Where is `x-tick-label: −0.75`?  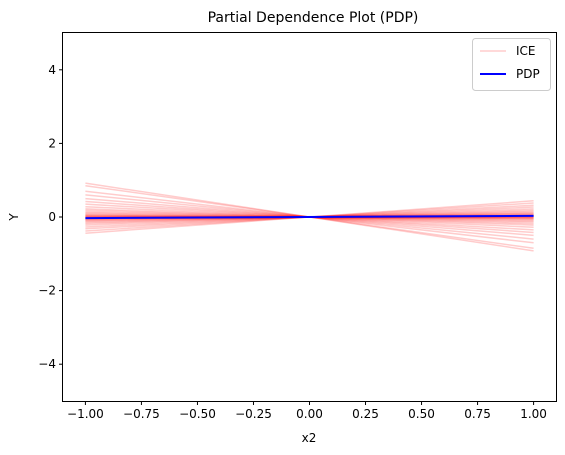
x-tick-label: −0.75 is located at coordinates (141, 414).